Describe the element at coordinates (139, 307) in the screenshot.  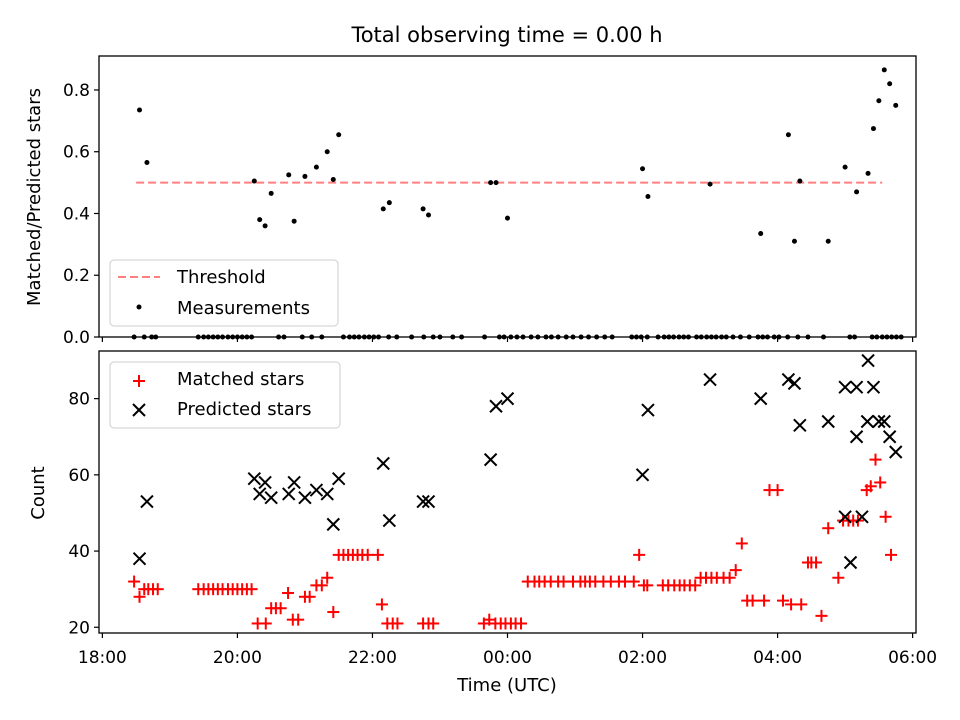
I see `legend-measurements-swatch` at that location.